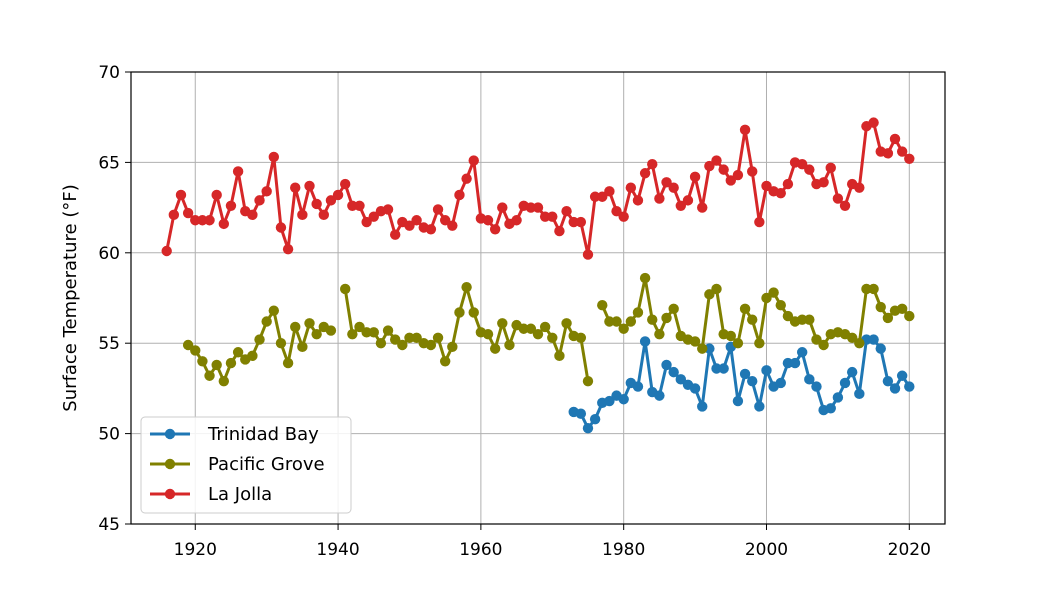 The image size is (1050, 600). I want to click on x-tick-label: 1980, so click(623, 550).